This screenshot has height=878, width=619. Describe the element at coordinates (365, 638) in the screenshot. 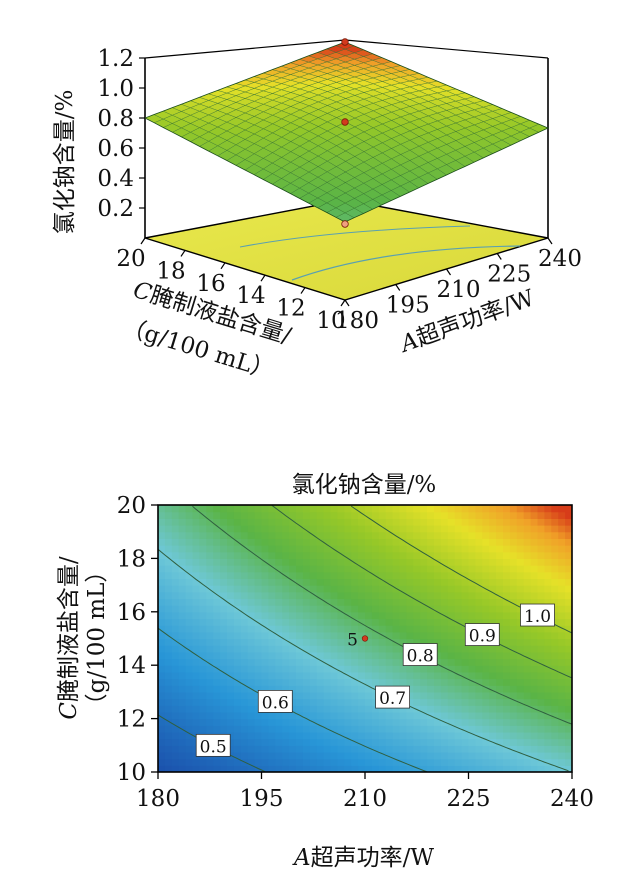

I see `center-point-marker` at that location.